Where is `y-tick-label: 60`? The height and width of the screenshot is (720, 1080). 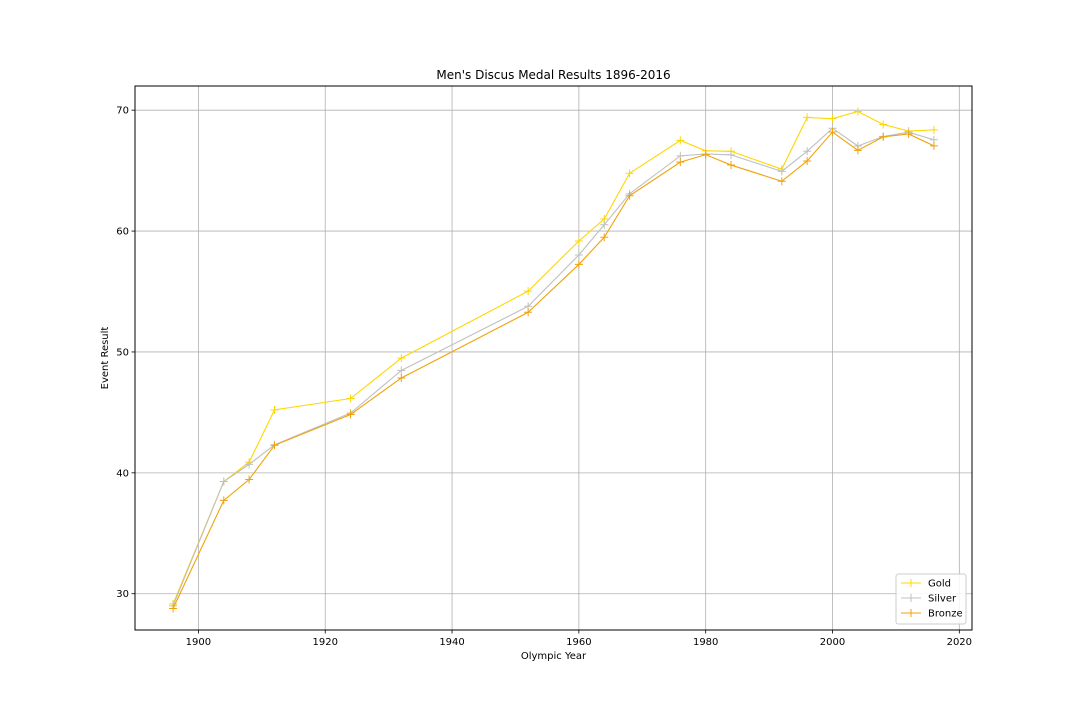
y-tick-label: 60 is located at coordinates (122, 232).